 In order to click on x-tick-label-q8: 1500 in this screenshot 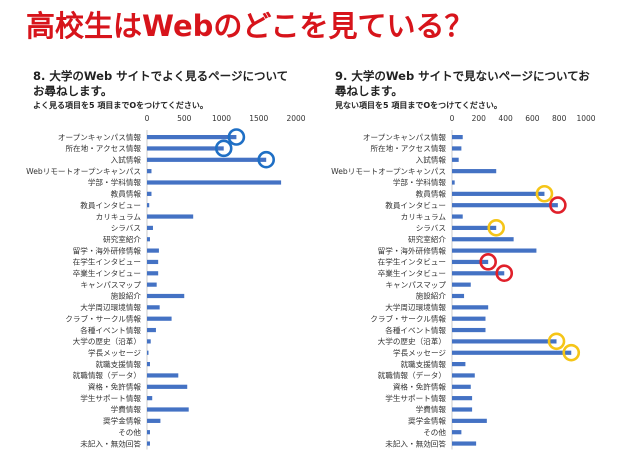, I will do `click(258, 118)`.